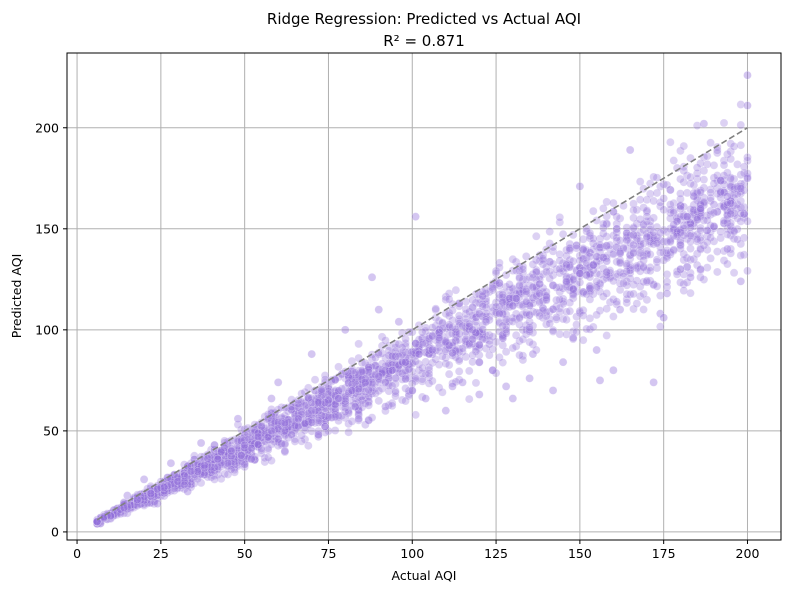 Image resolution: width=790 pixels, height=590 pixels. Describe the element at coordinates (47, 228) in the screenshot. I see `y-tick-label: 150` at that location.